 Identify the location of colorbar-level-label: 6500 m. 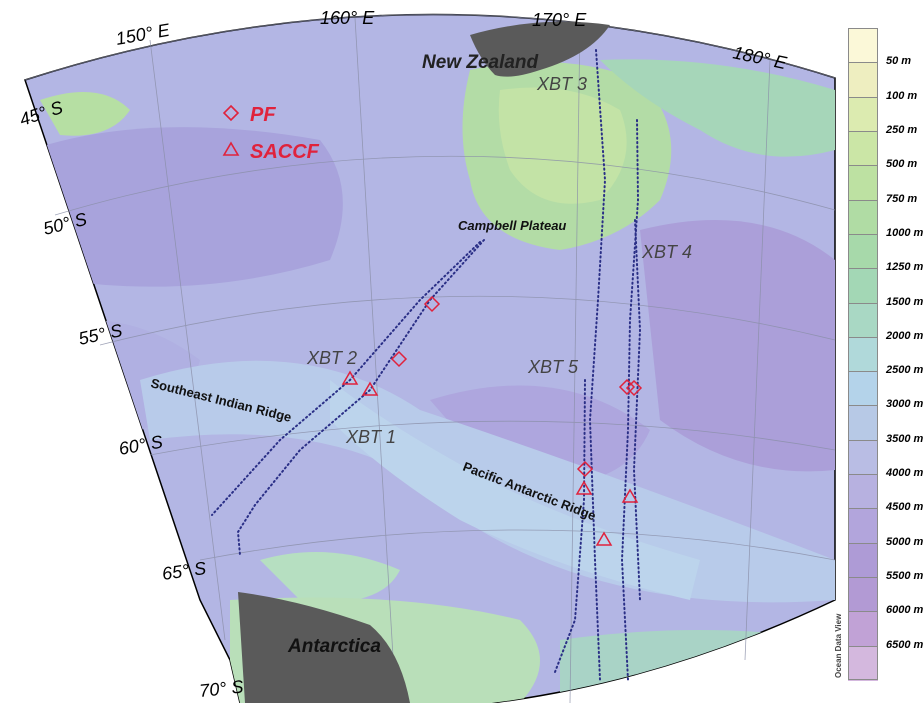
(904, 644).